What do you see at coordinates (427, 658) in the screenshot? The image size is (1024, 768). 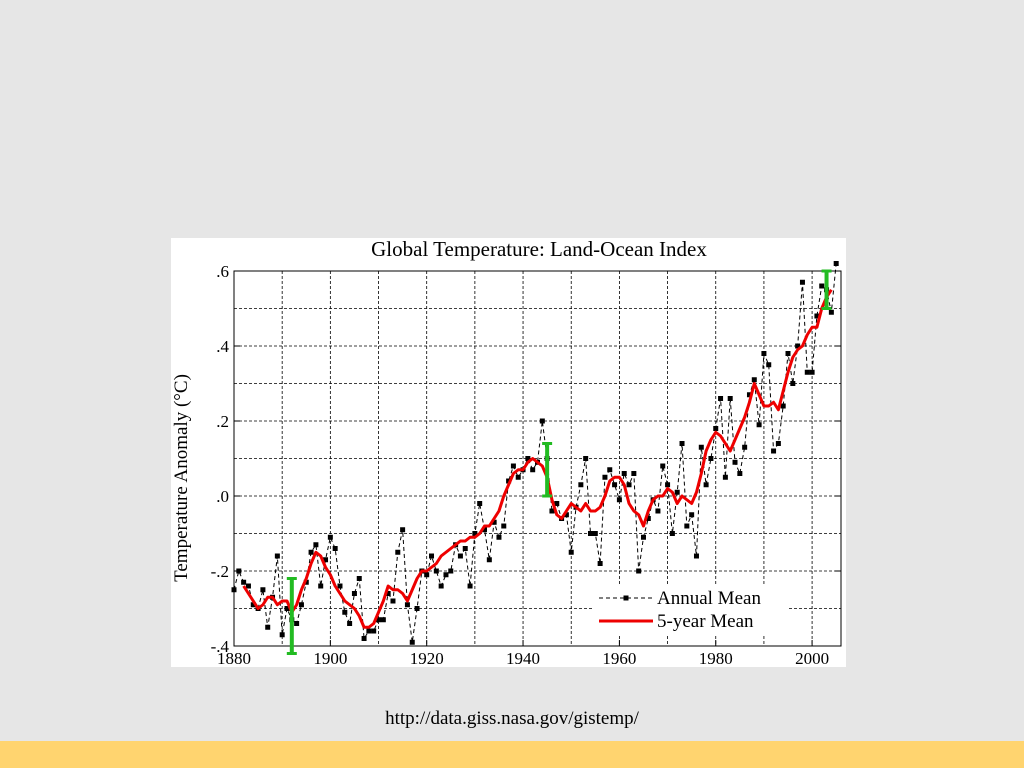 I see `x-tick-label: 1920` at bounding box center [427, 658].